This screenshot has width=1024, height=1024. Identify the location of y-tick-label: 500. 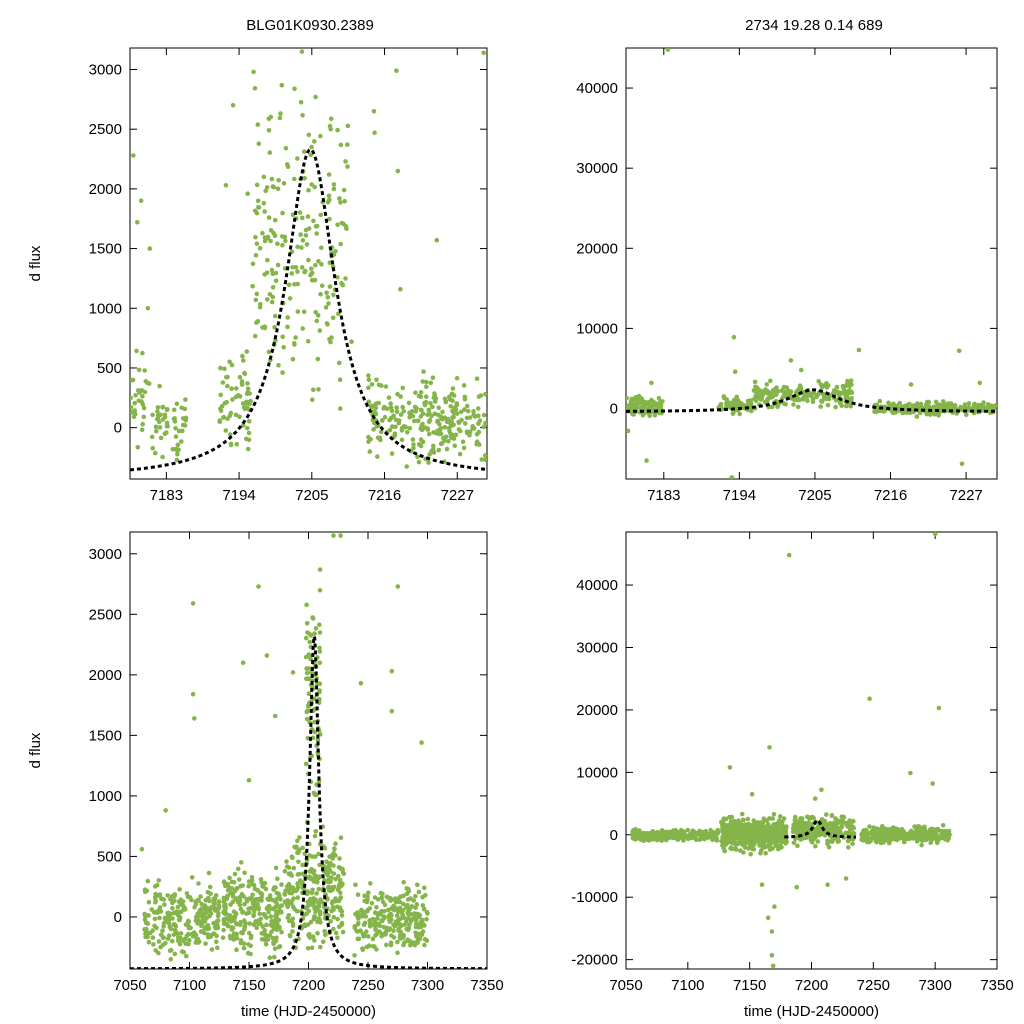
(109, 856).